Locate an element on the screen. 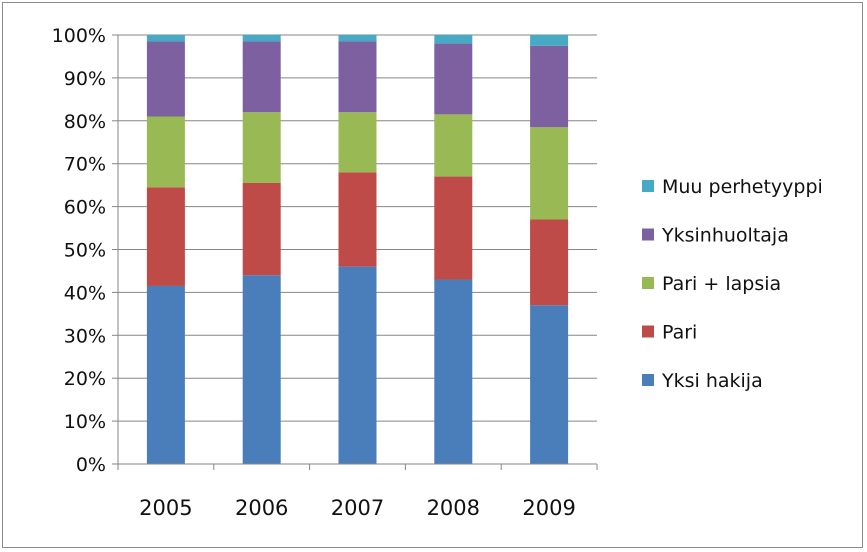  x-category-label: 2009 is located at coordinates (548, 508).